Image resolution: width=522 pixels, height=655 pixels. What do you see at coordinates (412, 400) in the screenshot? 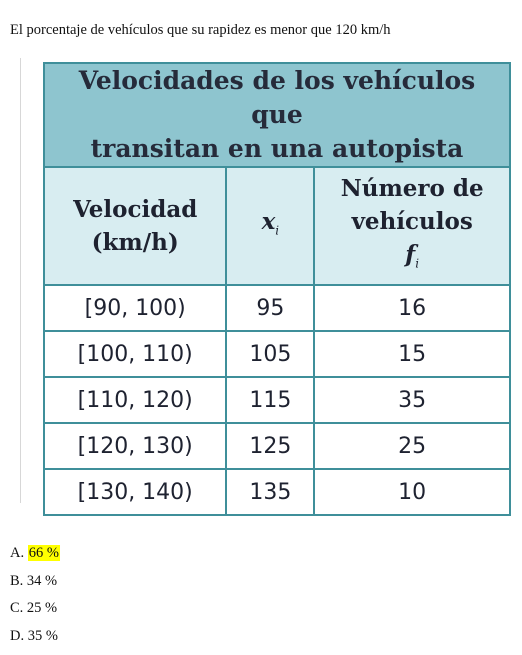
I see `cell-f: 35` at bounding box center [412, 400].